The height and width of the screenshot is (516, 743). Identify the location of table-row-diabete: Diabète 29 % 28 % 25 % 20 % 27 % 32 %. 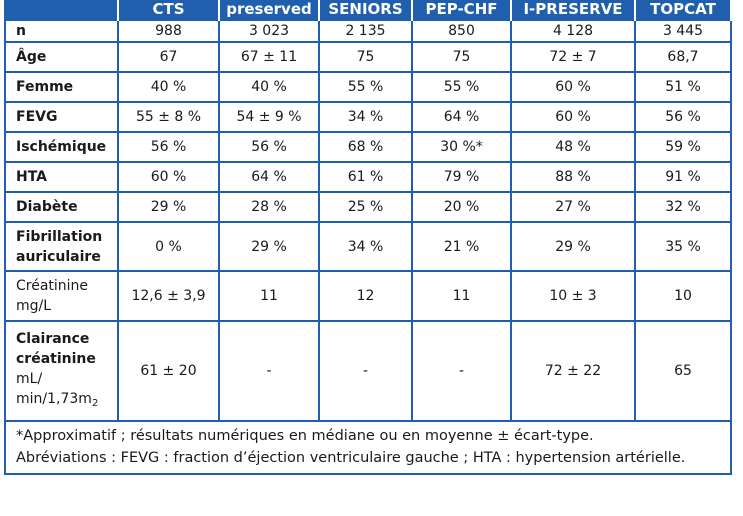
(368, 207).